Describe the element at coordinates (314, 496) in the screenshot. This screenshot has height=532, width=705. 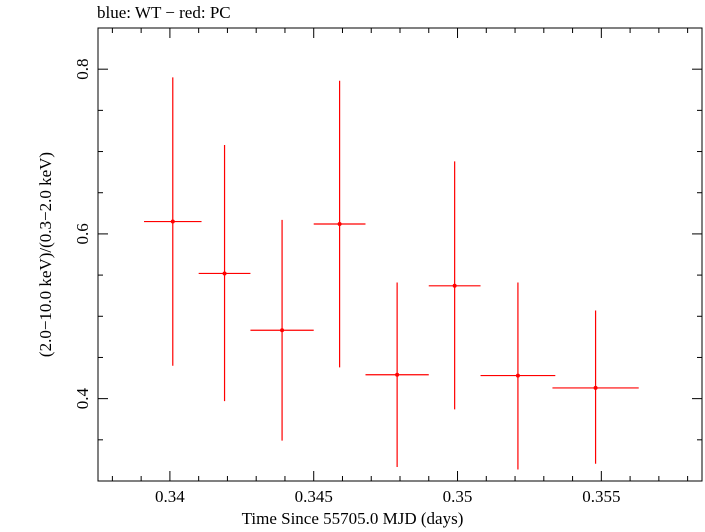
I see `x-tick-label: 0.345` at that location.